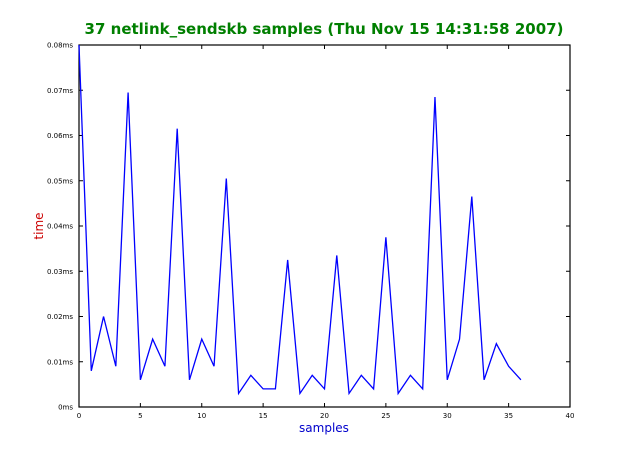 The image size is (633, 453). I want to click on x-tick-label: 25, so click(385, 416).